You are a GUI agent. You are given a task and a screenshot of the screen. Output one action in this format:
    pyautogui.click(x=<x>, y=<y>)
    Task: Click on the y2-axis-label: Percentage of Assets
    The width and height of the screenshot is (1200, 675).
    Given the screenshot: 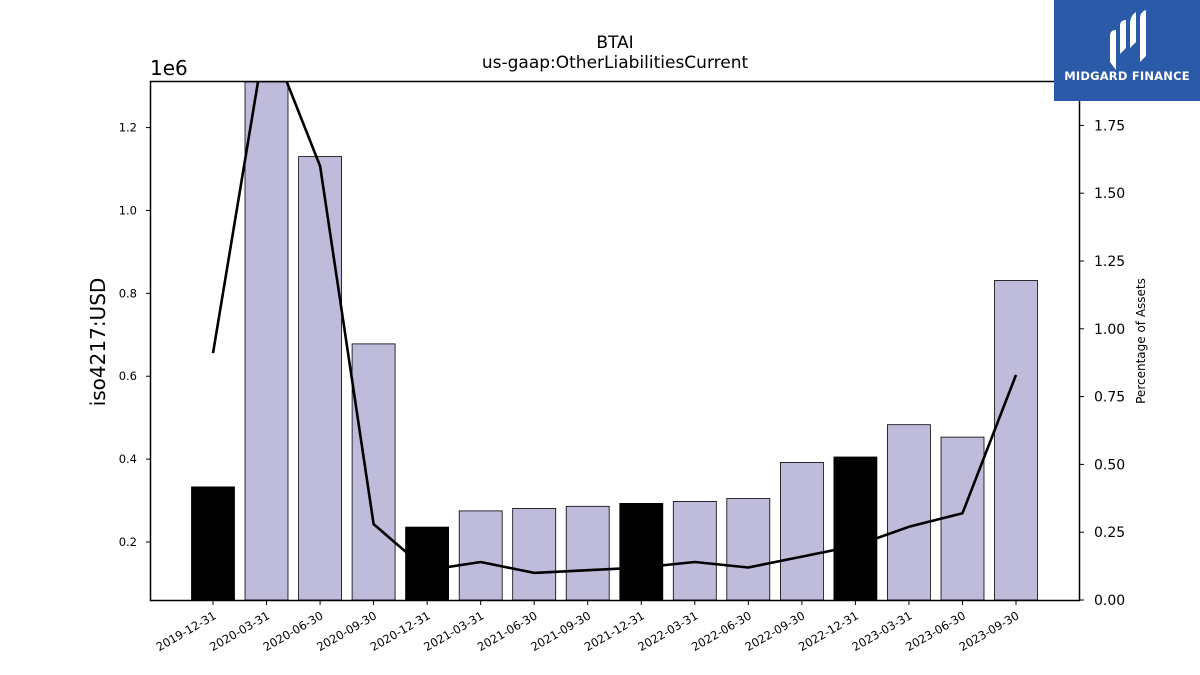 What is the action you would take?
    pyautogui.click(x=1141, y=341)
    